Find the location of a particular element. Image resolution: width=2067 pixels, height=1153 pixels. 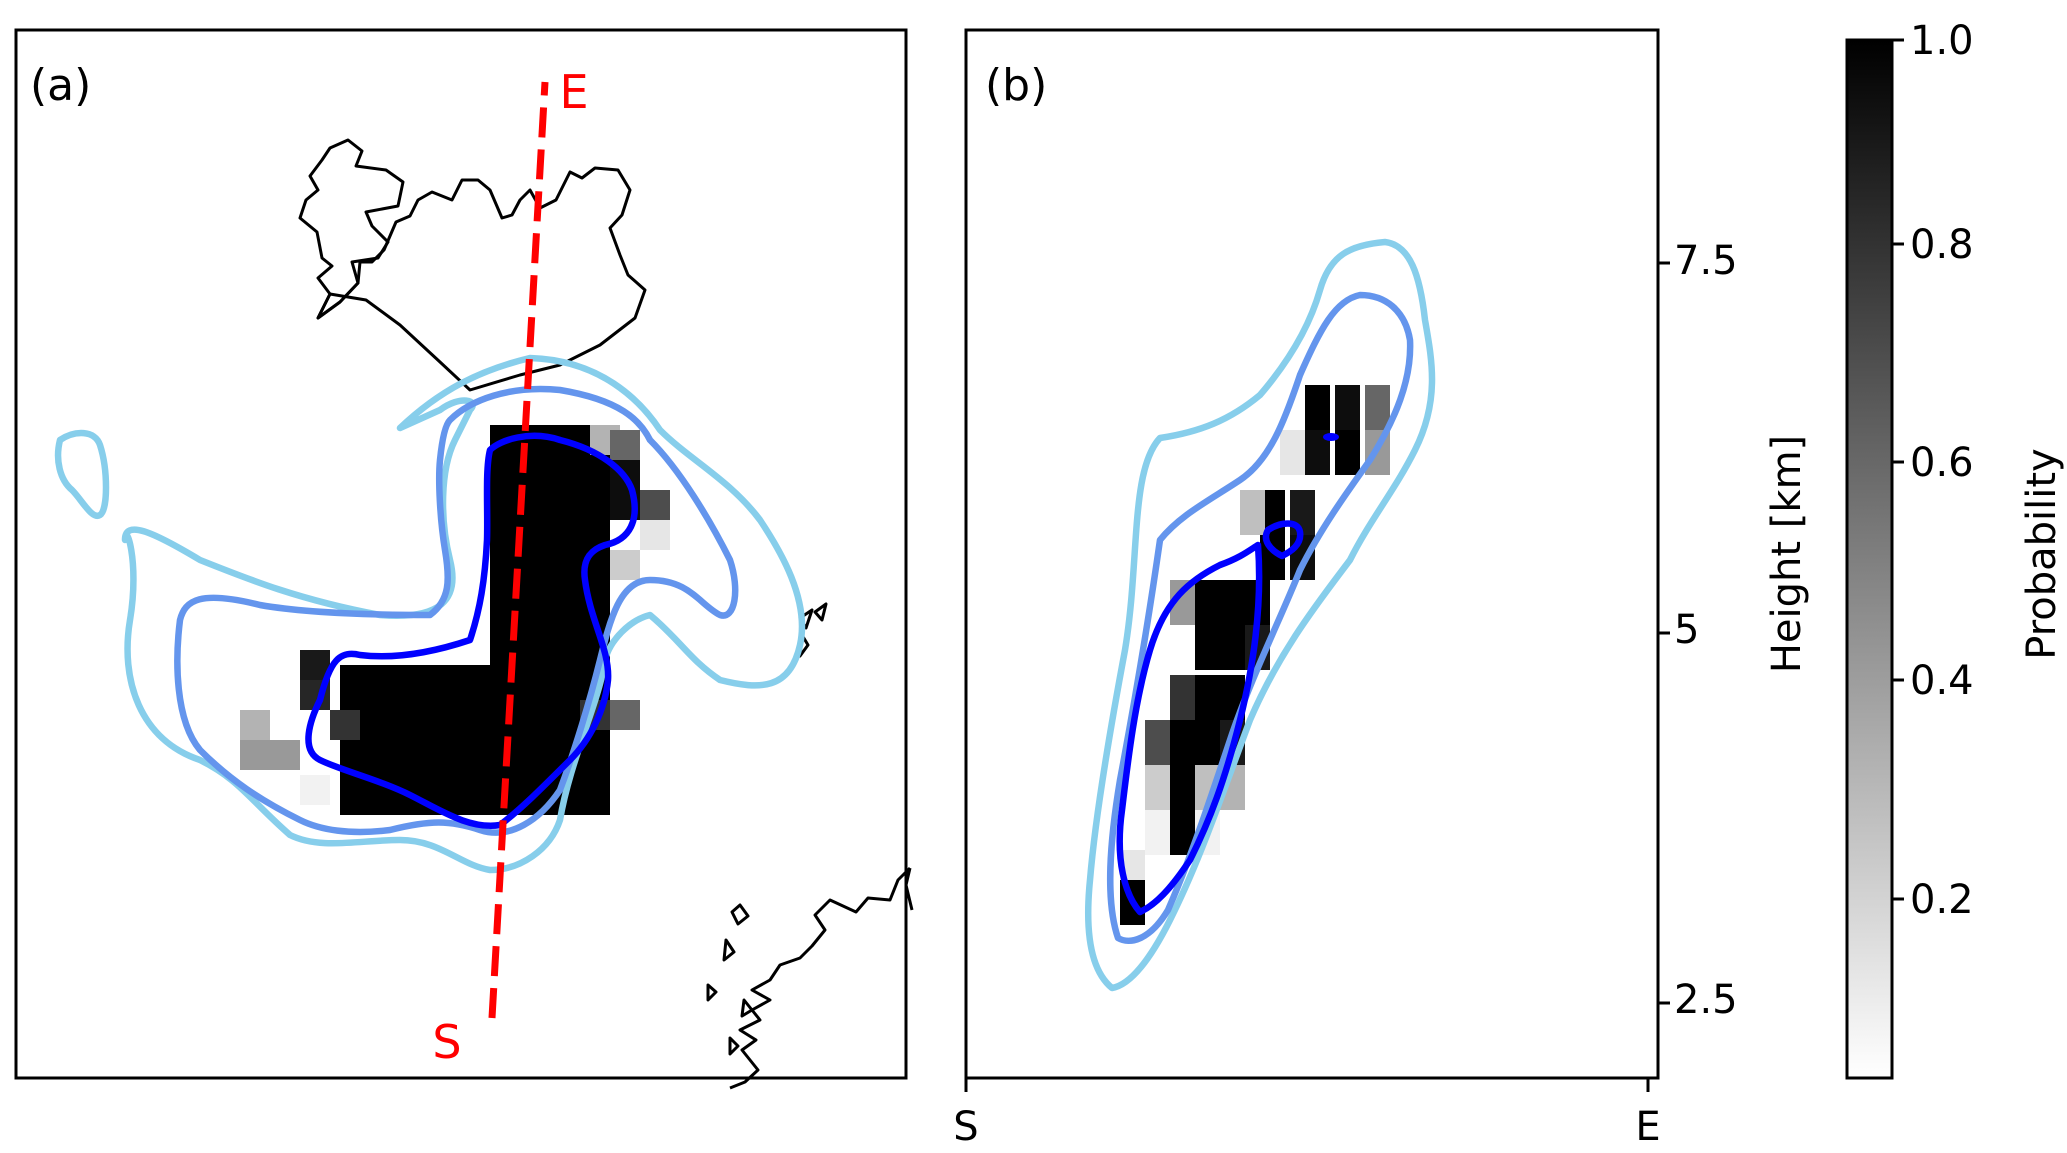

hebrides-islands is located at coordinates (730, 979).